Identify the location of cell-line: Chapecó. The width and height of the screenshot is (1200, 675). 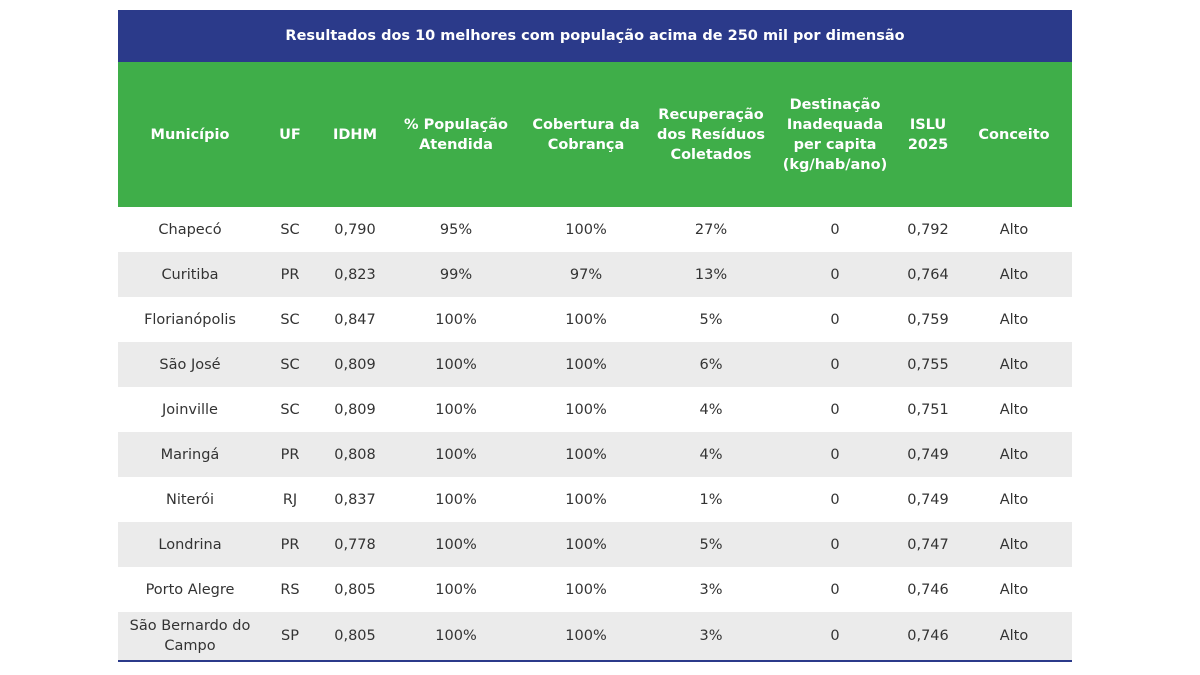
(190, 229).